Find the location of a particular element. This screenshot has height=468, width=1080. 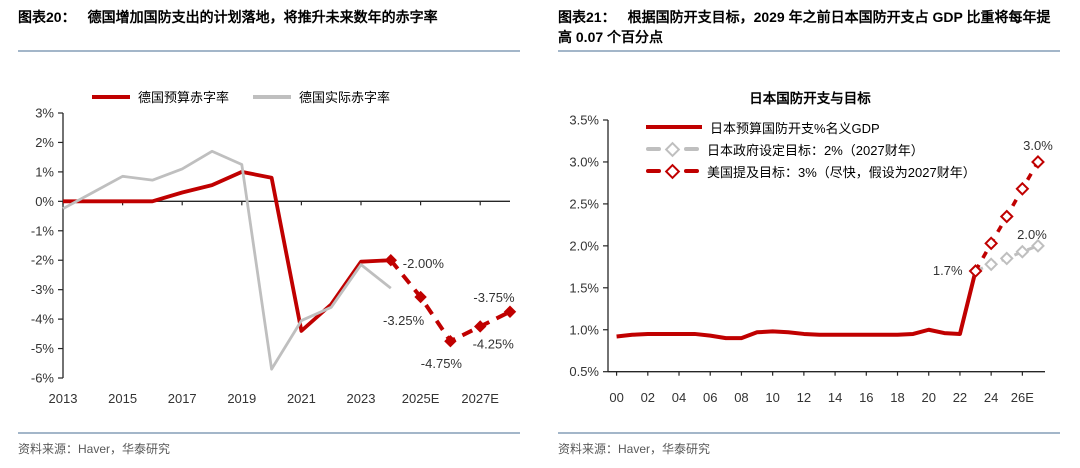

y-tick-label: 1.0% is located at coordinates (584, 329).